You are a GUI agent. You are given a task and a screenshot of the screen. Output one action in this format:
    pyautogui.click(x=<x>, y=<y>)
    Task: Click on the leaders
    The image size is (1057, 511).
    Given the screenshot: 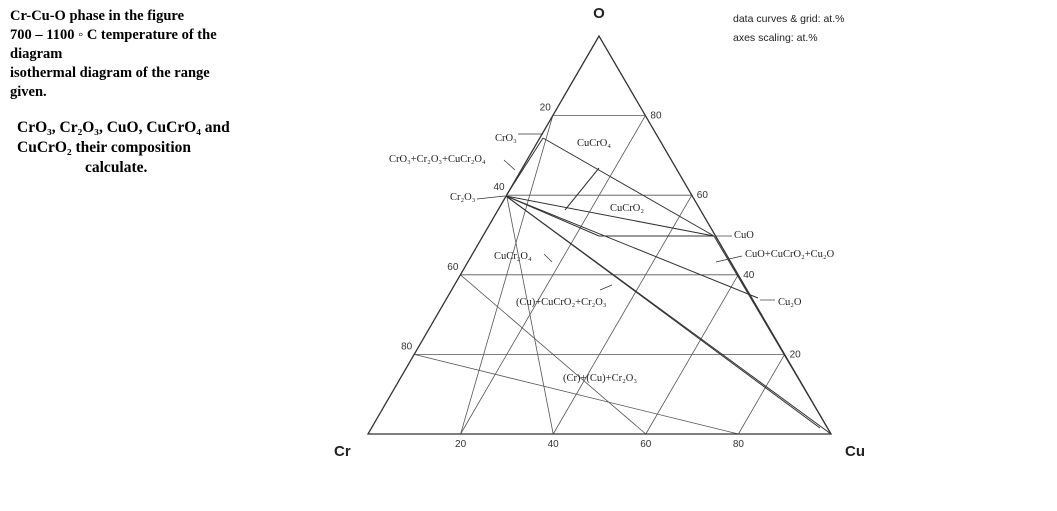 What is the action you would take?
    pyautogui.click(x=625, y=217)
    